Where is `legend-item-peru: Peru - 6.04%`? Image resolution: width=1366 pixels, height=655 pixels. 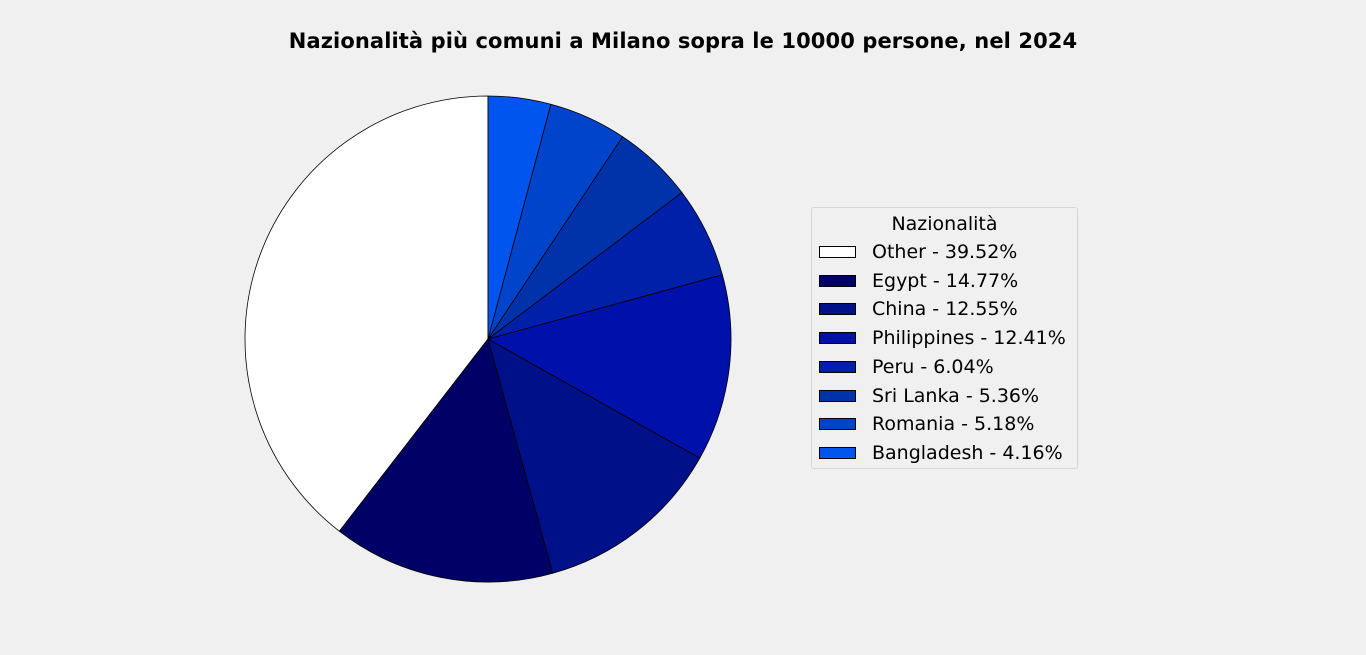
legend-item-peru: Peru - 6.04% is located at coordinates (906, 367).